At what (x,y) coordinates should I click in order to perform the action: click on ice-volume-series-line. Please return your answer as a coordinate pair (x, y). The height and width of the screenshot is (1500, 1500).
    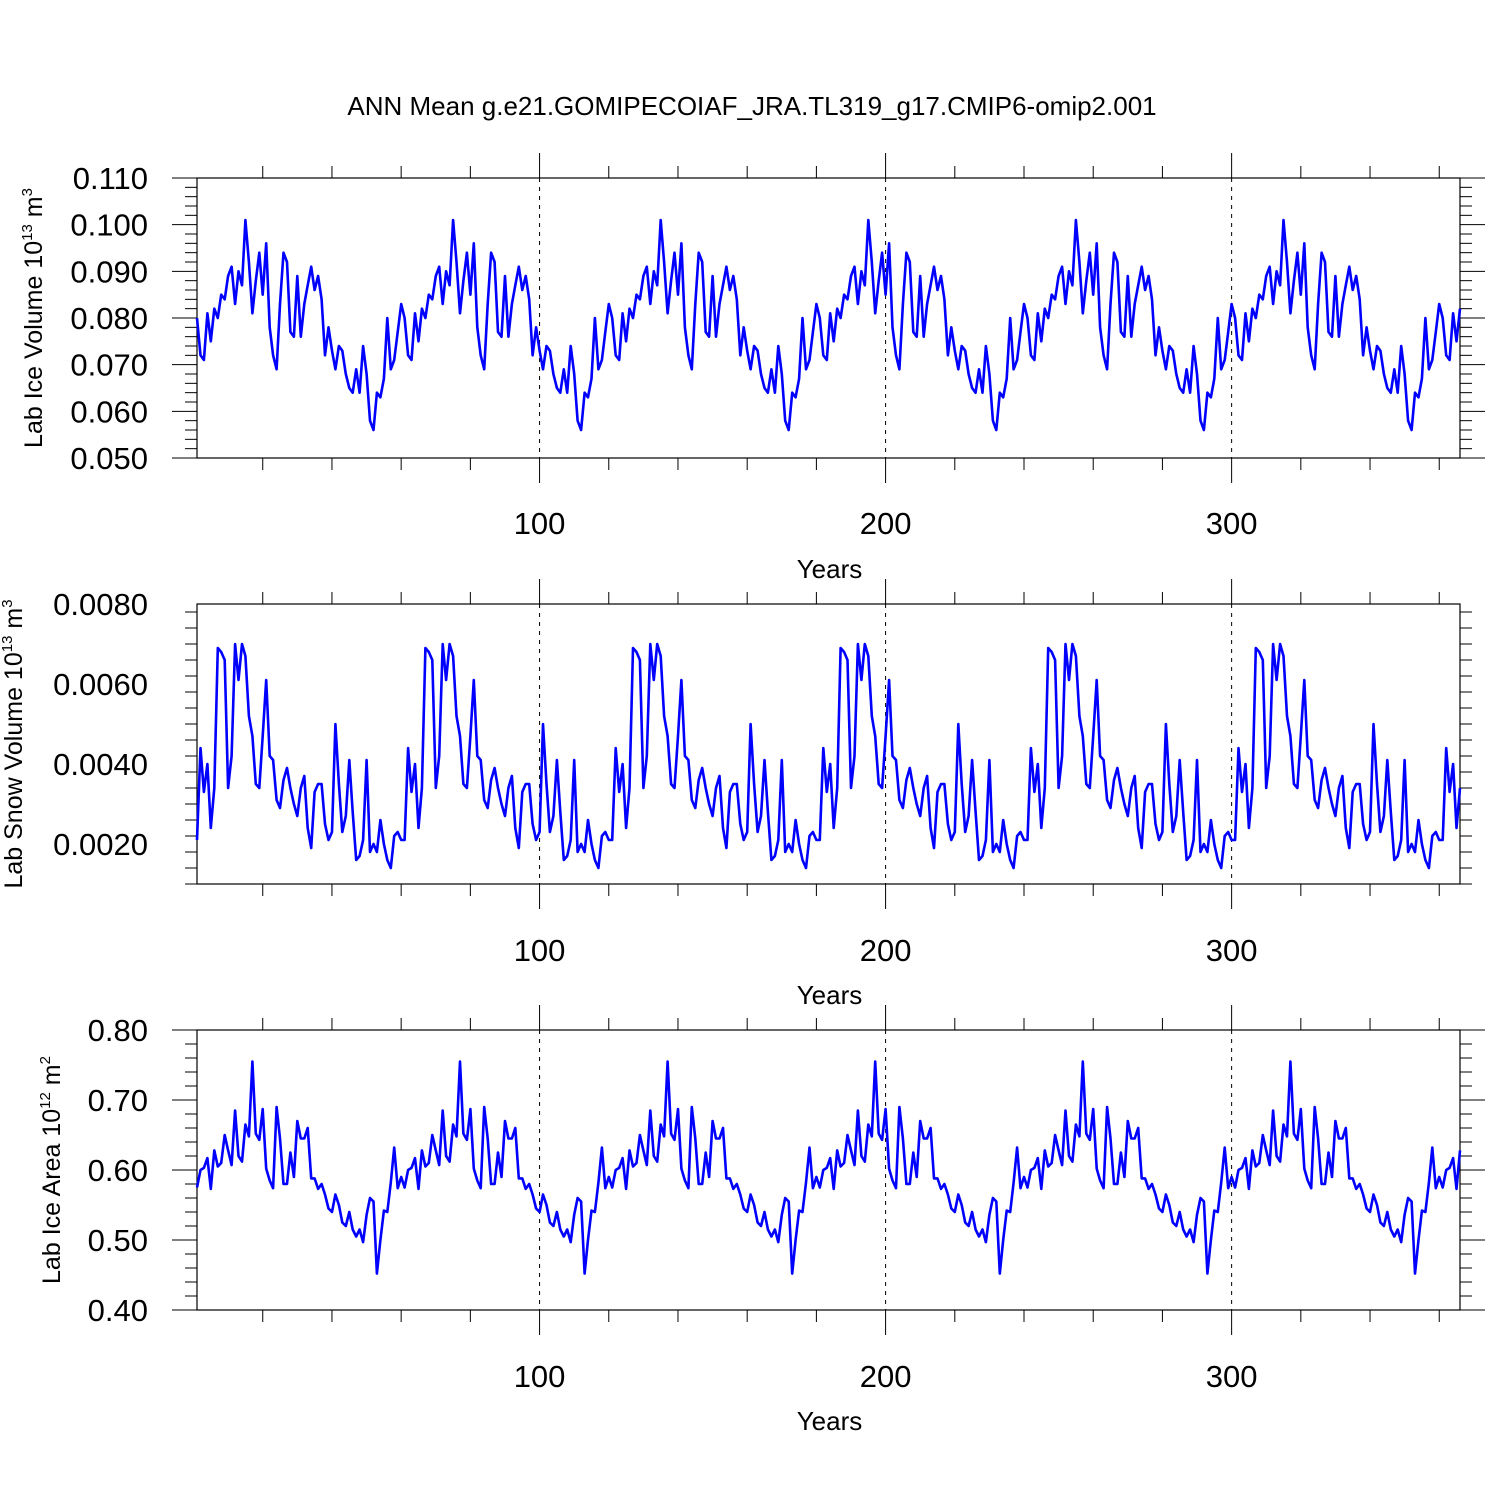
    Looking at the image, I should click on (828, 325).